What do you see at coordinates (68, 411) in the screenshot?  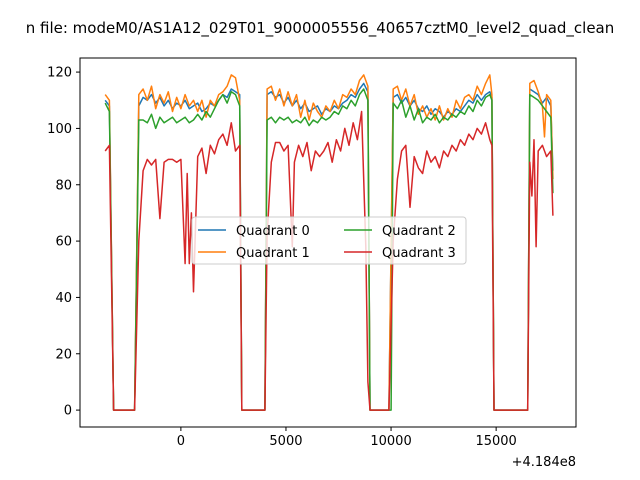 I see `y-tick-label: 0` at bounding box center [68, 411].